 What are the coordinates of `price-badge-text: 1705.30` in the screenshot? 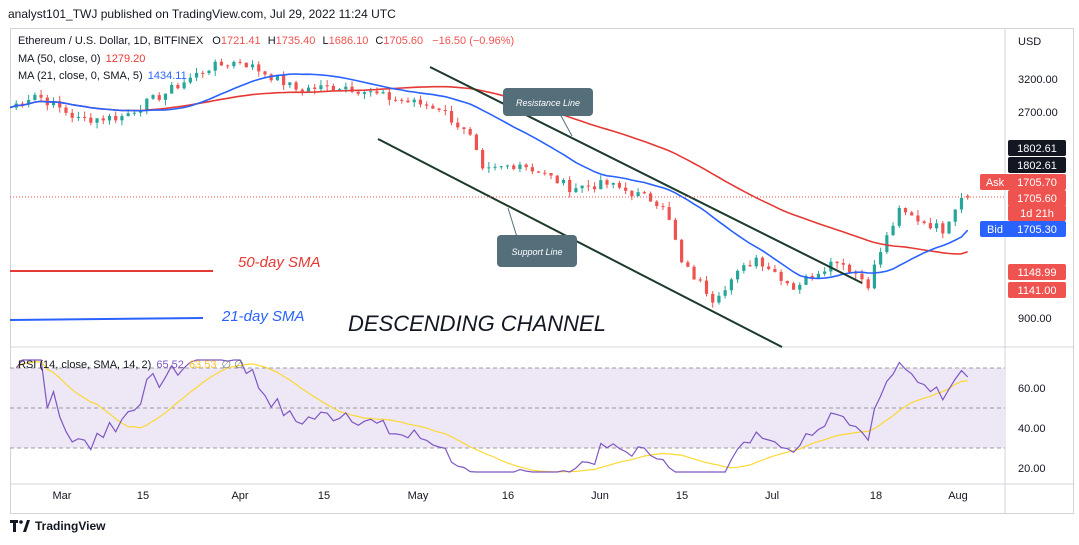 It's located at (1037, 230).